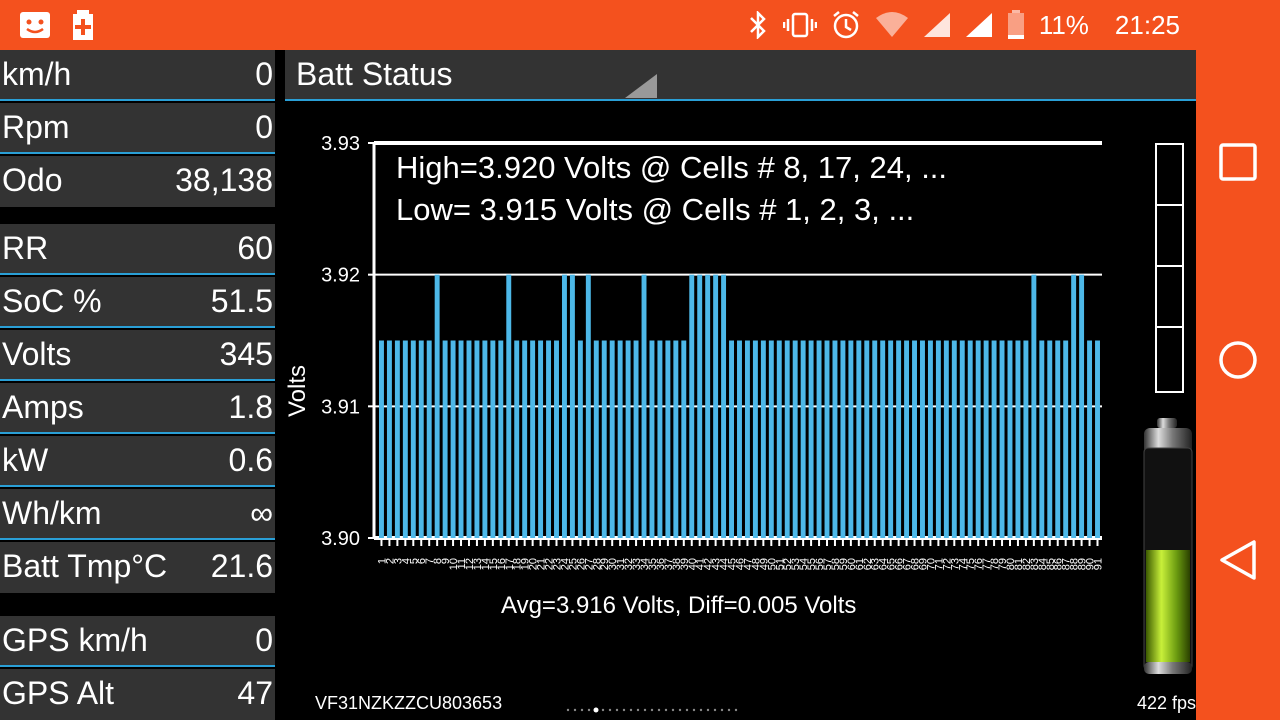 The image size is (1280, 720). What do you see at coordinates (137, 514) in the screenshot?
I see `metric-row-wh-km: Wh/km ∞` at bounding box center [137, 514].